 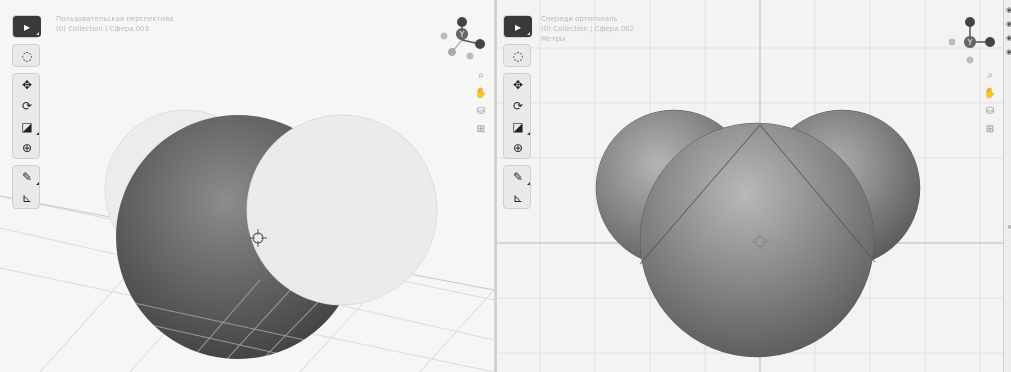 What do you see at coordinates (990, 102) in the screenshot?
I see `right-nav-controls: ⌕ ✋ ⛁ ⊞` at bounding box center [990, 102].